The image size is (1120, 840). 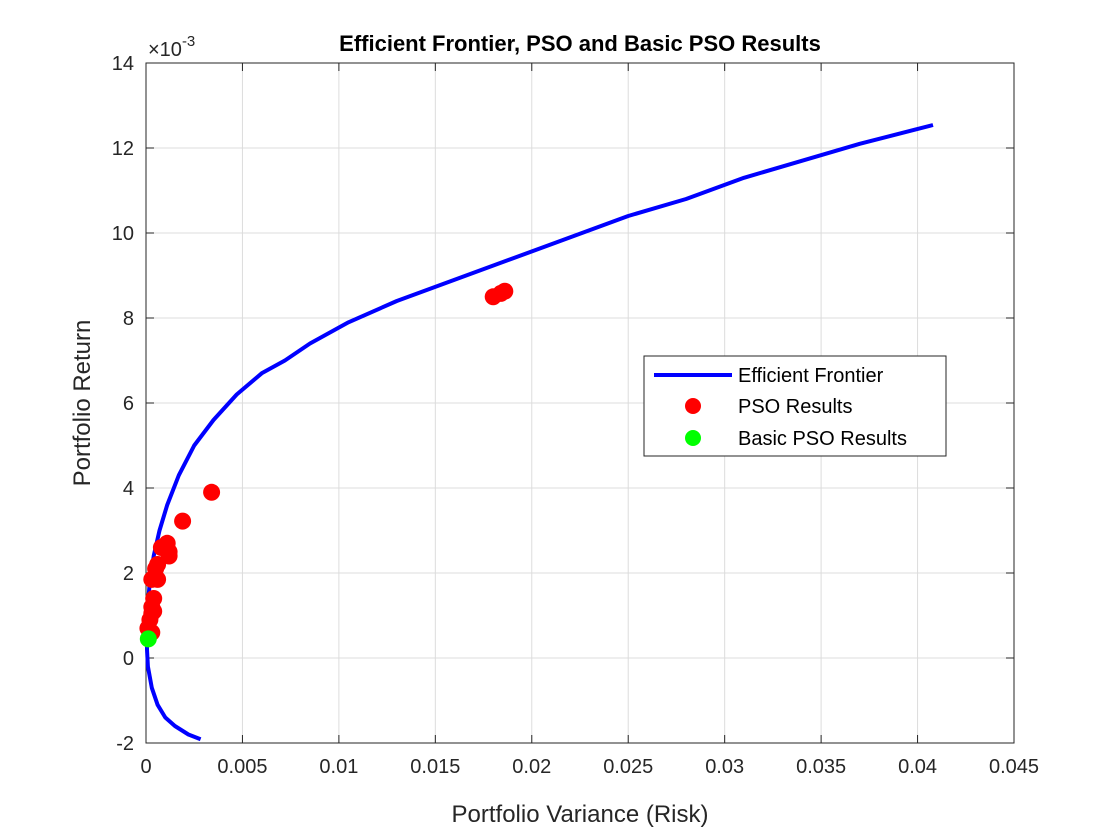 What do you see at coordinates (128, 489) in the screenshot?
I see `y-tick-label: 4` at bounding box center [128, 489].